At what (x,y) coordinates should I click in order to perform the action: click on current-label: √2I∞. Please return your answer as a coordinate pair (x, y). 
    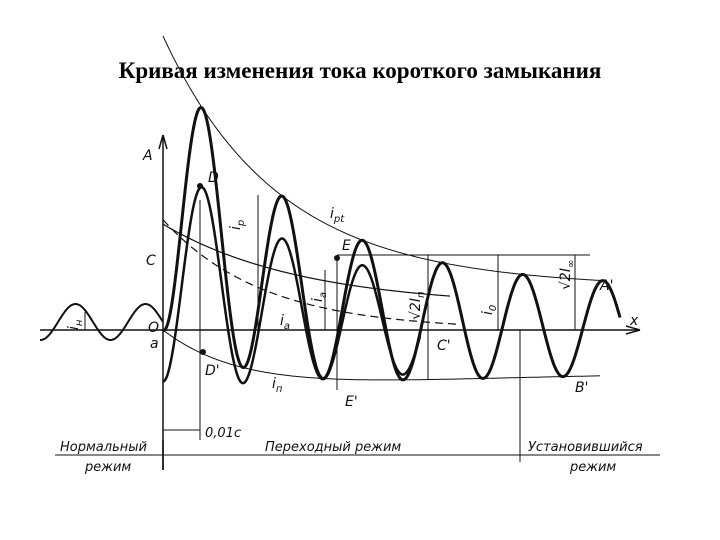
    Looking at the image, I should click on (567, 275).